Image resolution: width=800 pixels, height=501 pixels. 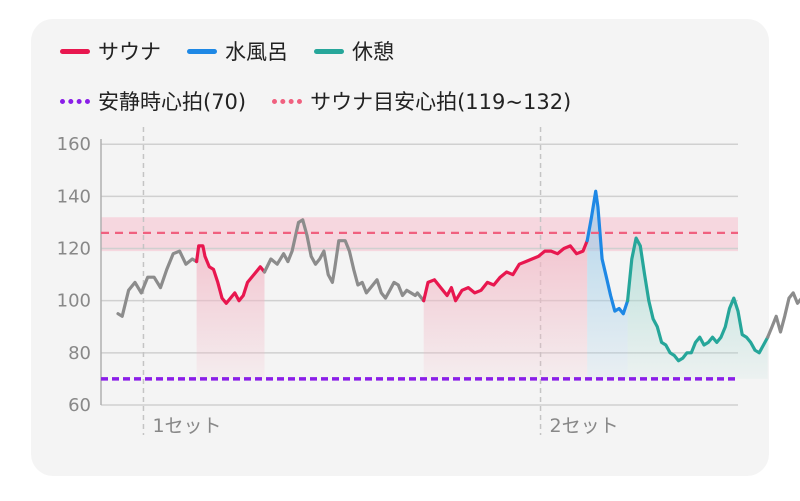 I want to click on sauna-target-band, so click(x=419, y=234).